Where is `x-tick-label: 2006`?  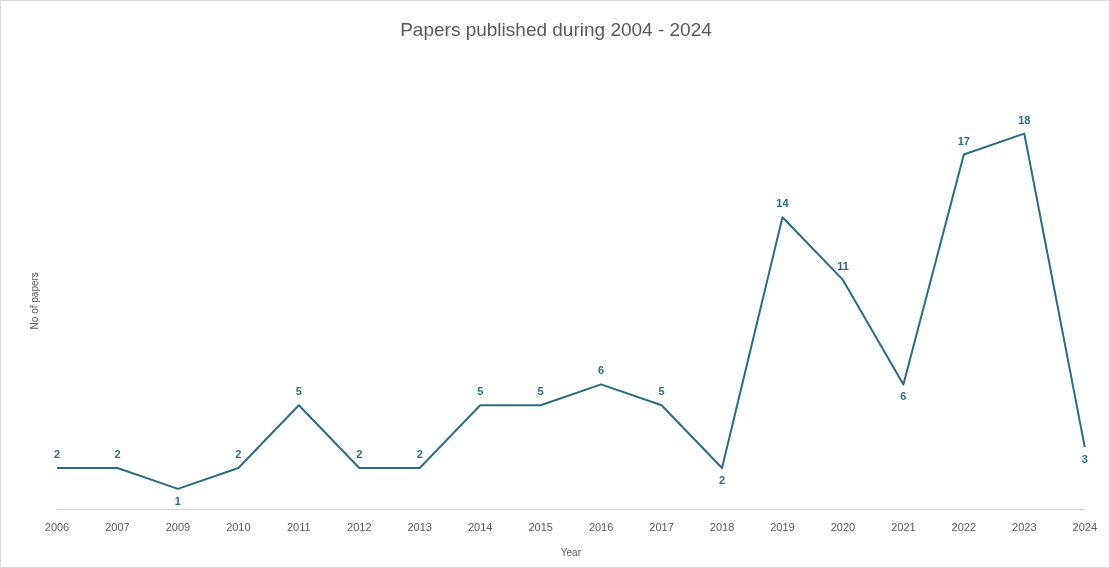
x-tick-label: 2006 is located at coordinates (57, 527).